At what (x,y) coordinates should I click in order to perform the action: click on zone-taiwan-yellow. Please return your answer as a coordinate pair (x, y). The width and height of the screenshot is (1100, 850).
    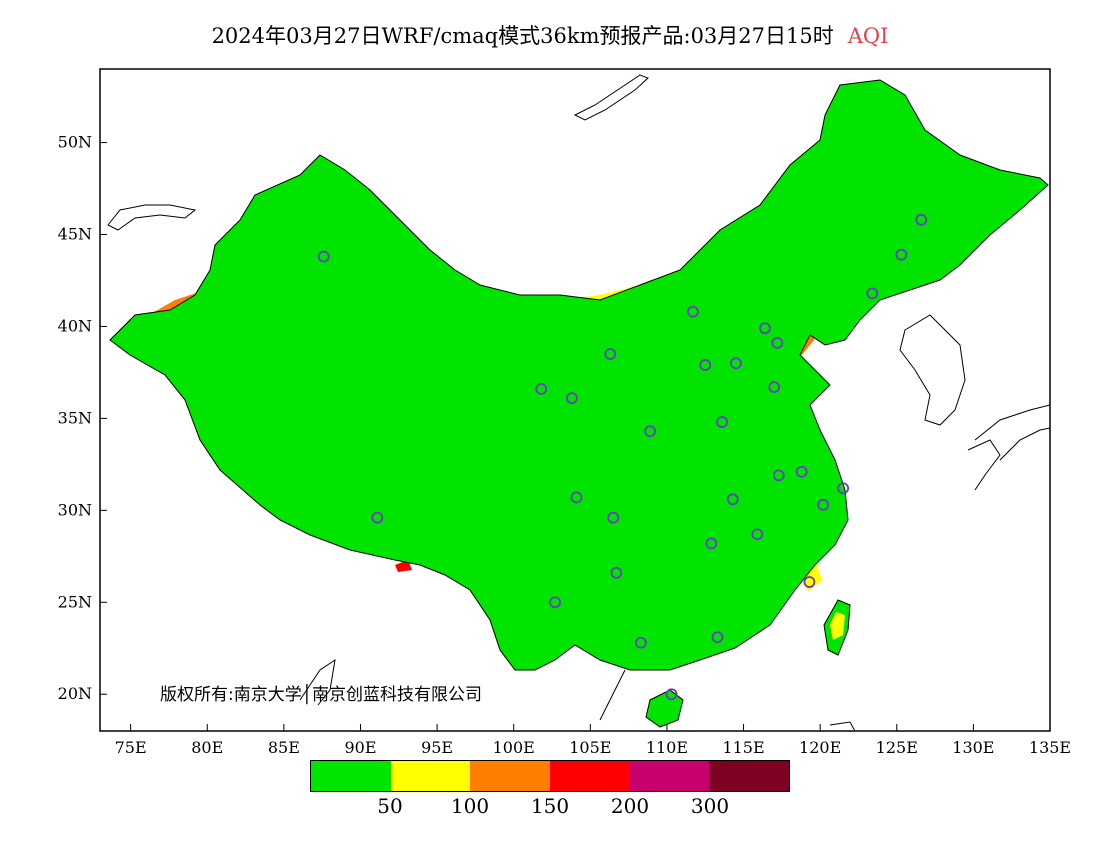
    Looking at the image, I should click on (837, 626).